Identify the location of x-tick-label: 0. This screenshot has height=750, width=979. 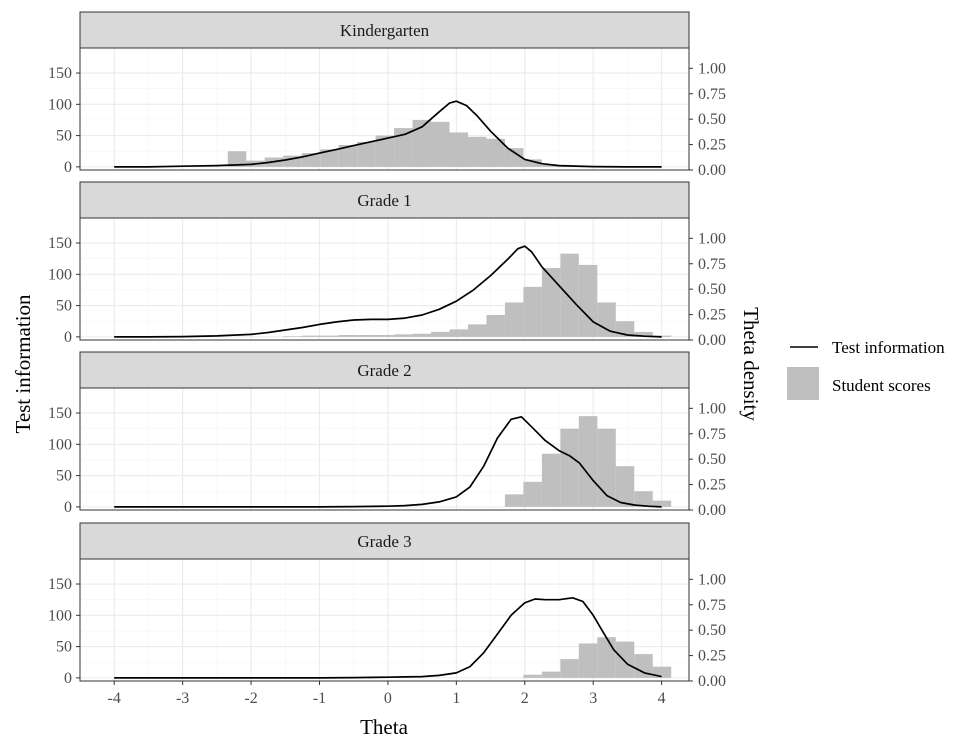
(388, 698).